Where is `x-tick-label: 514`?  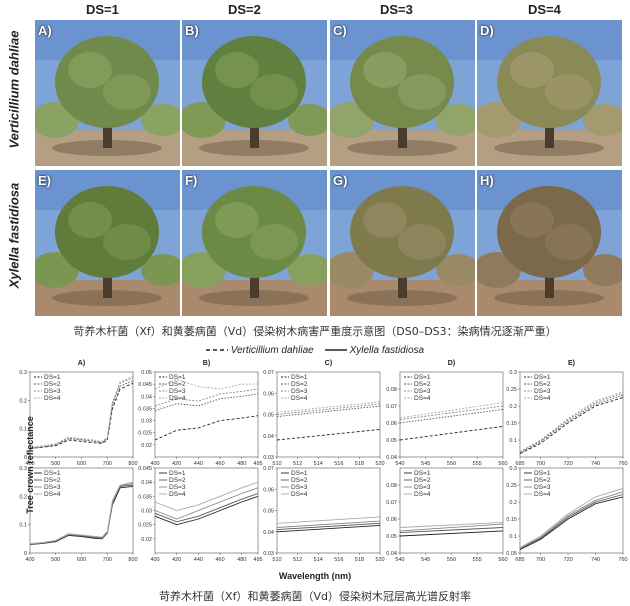 x-tick-label: 514 is located at coordinates (318, 560).